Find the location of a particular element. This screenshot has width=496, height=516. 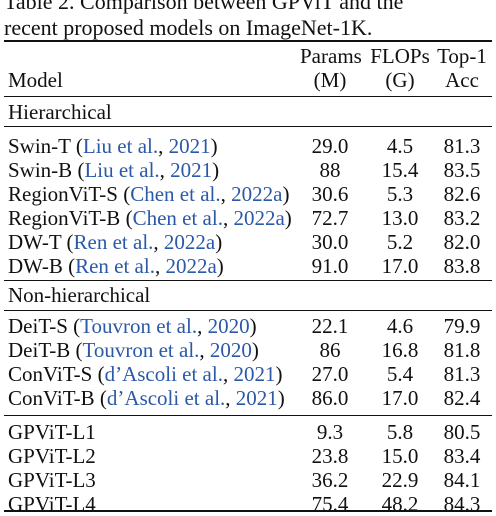

model-name: ConViT-S is located at coordinates (50, 374).